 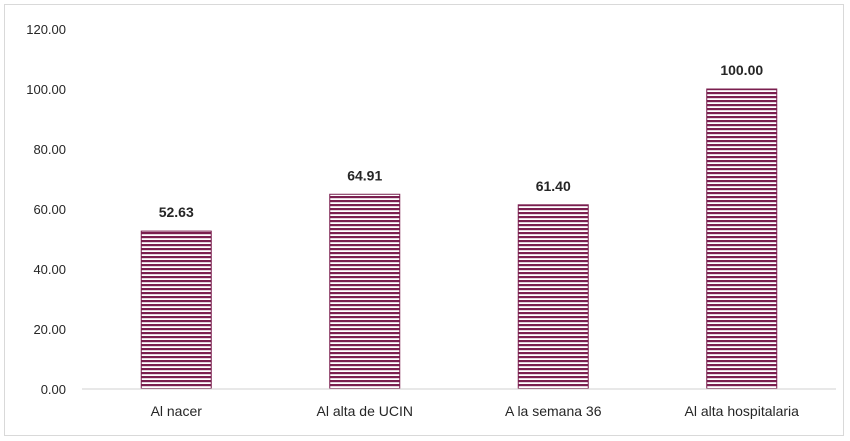 What do you see at coordinates (176, 212) in the screenshot?
I see `bar-value-label: 52.63` at bounding box center [176, 212].